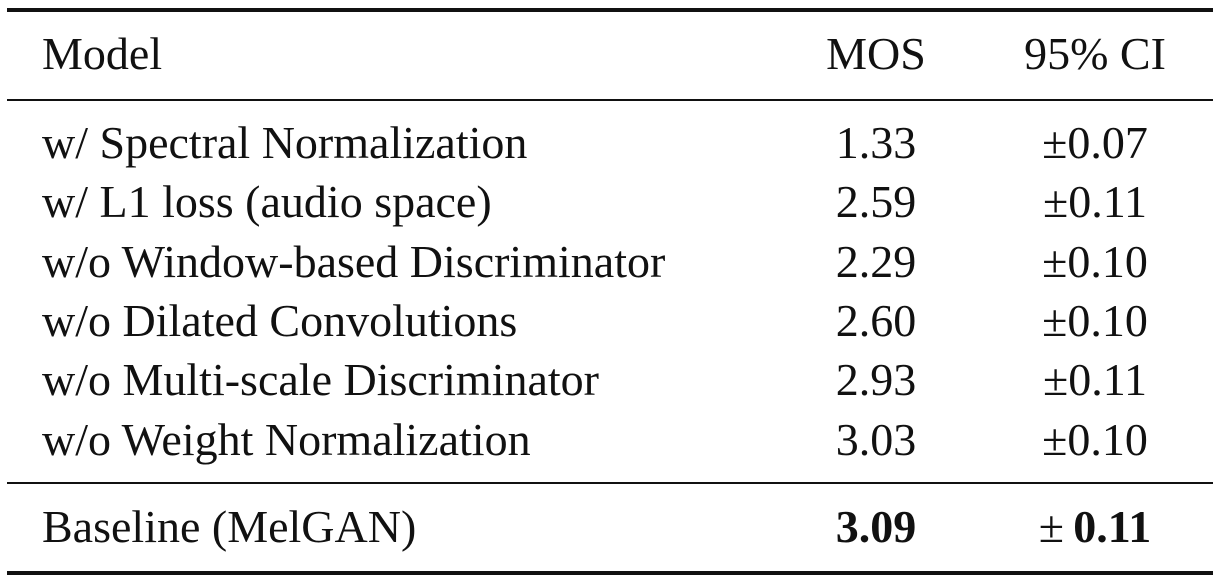 Image resolution: width=1220 pixels, height=587 pixels. I want to click on ci-cell: ±0.07, so click(1095, 142).